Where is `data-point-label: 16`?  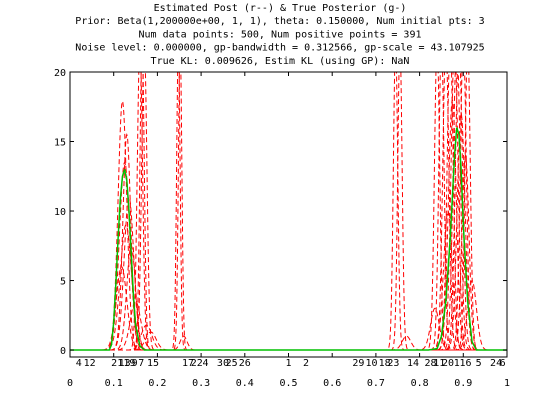 data-point-label: 16 is located at coordinates (465, 363).